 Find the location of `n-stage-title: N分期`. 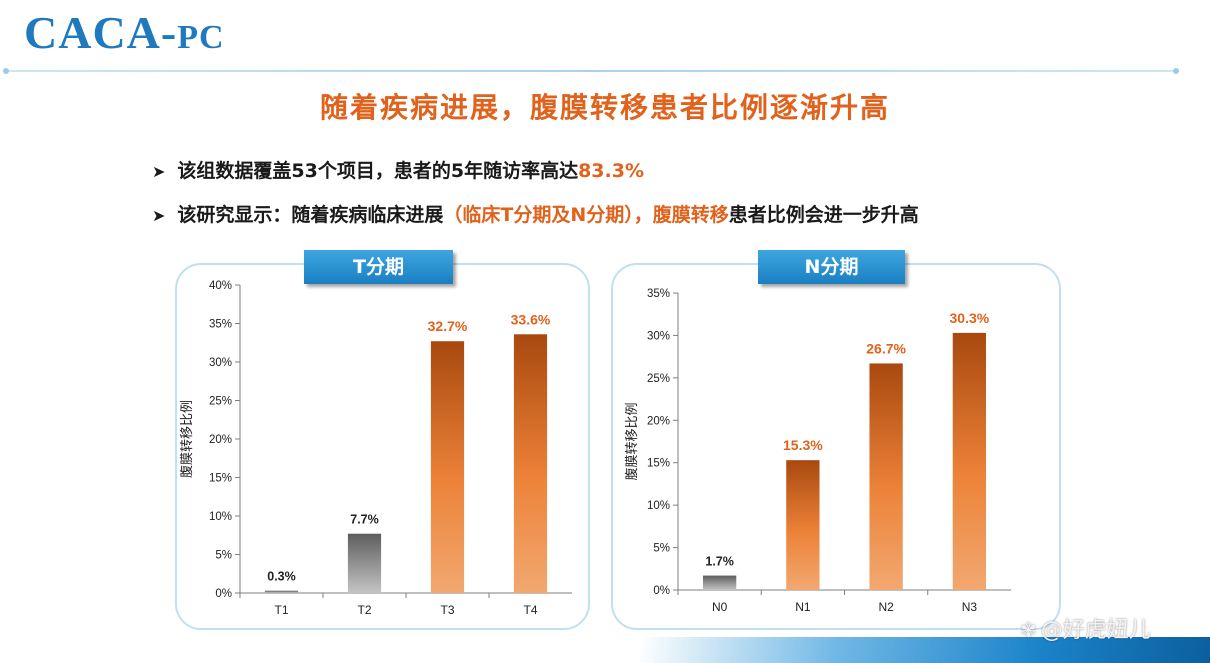

n-stage-title: N分期 is located at coordinates (831, 267).